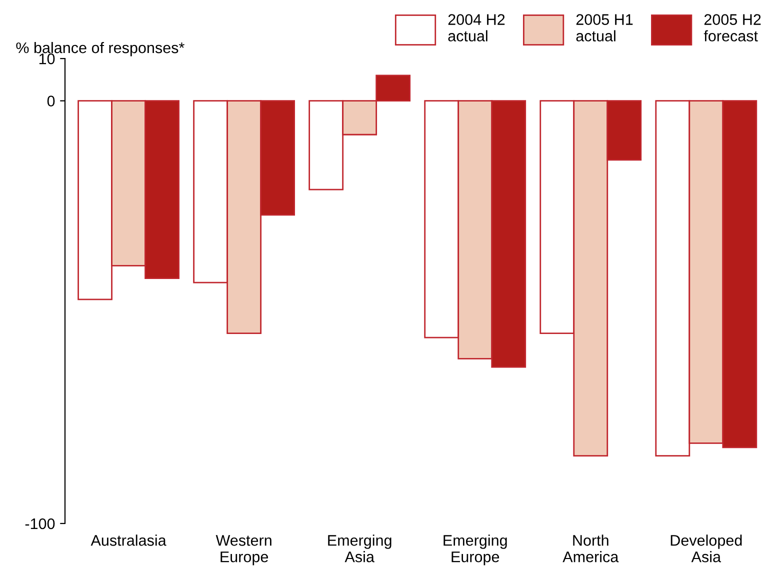 The width and height of the screenshot is (783, 574). What do you see at coordinates (604, 28) in the screenshot?
I see `legend-label: 2005 H1 actual` at bounding box center [604, 28].